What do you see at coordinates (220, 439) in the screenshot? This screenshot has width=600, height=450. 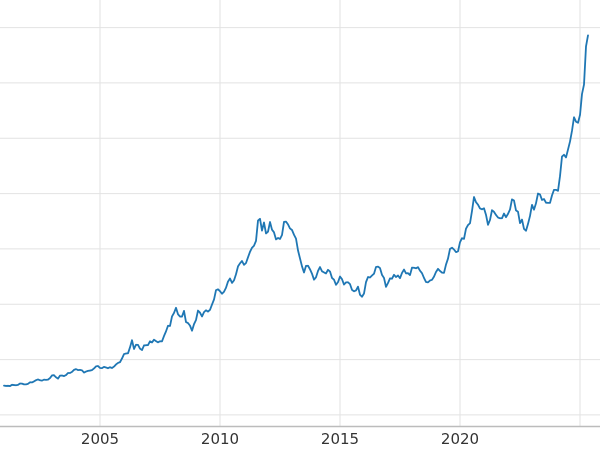 I see `x-tick-label: 2010` at bounding box center [220, 439].